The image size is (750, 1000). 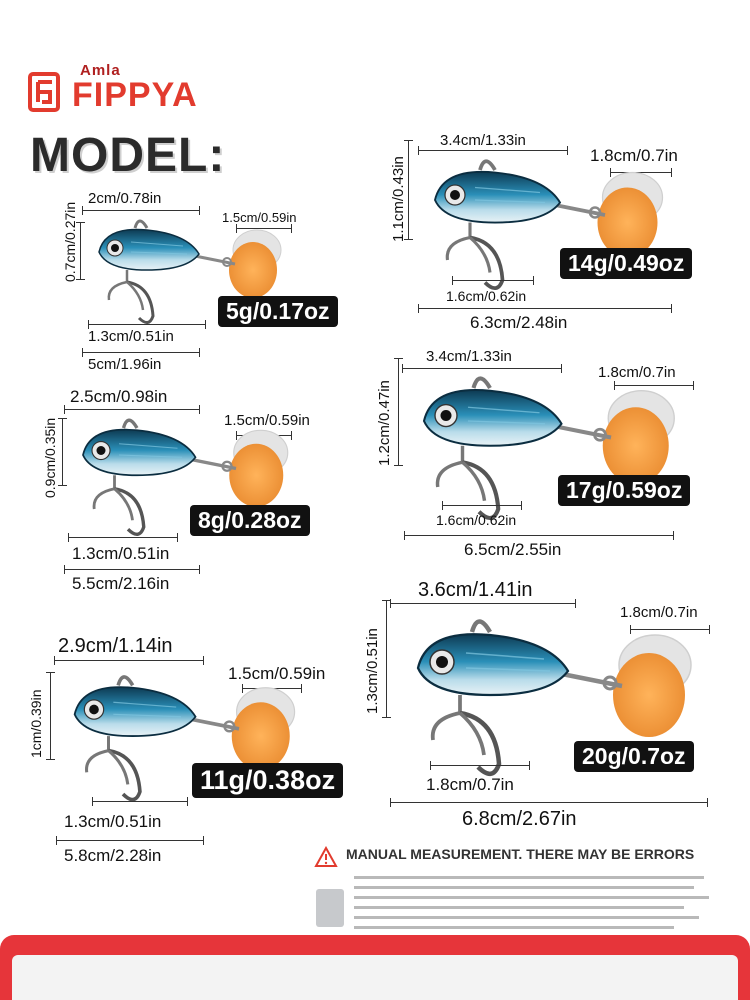 What do you see at coordinates (113, 855) in the screenshot?
I see `total-length-label: 5.8cm/2.28in` at bounding box center [113, 855].